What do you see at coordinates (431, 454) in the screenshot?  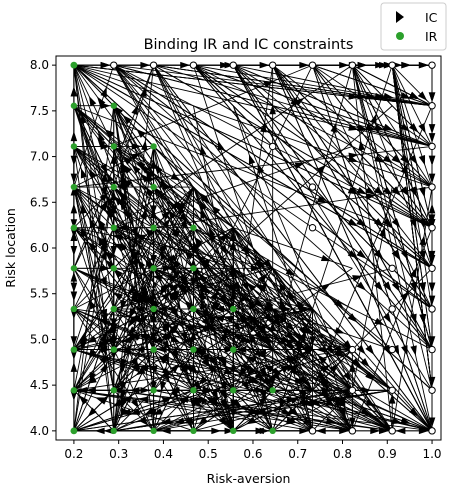 I see `x-tick-label: 1.0` at bounding box center [431, 454].